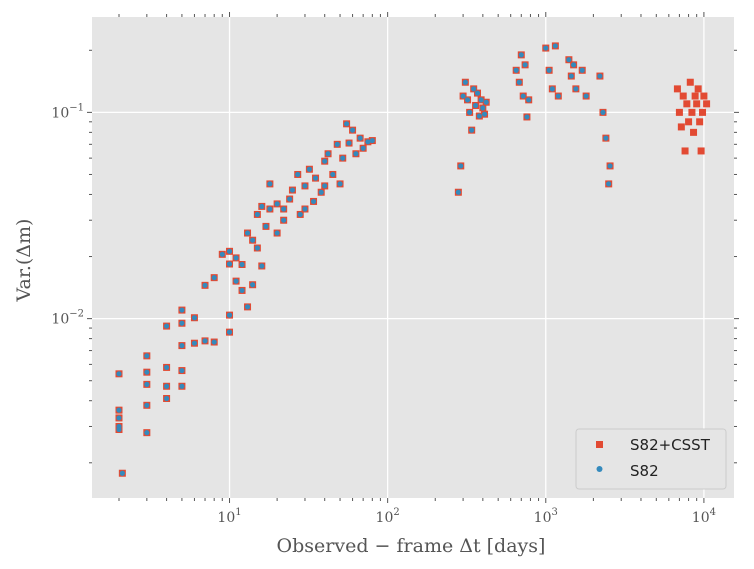  I want to click on x-tick-label: 10⁴, so click(704, 516).